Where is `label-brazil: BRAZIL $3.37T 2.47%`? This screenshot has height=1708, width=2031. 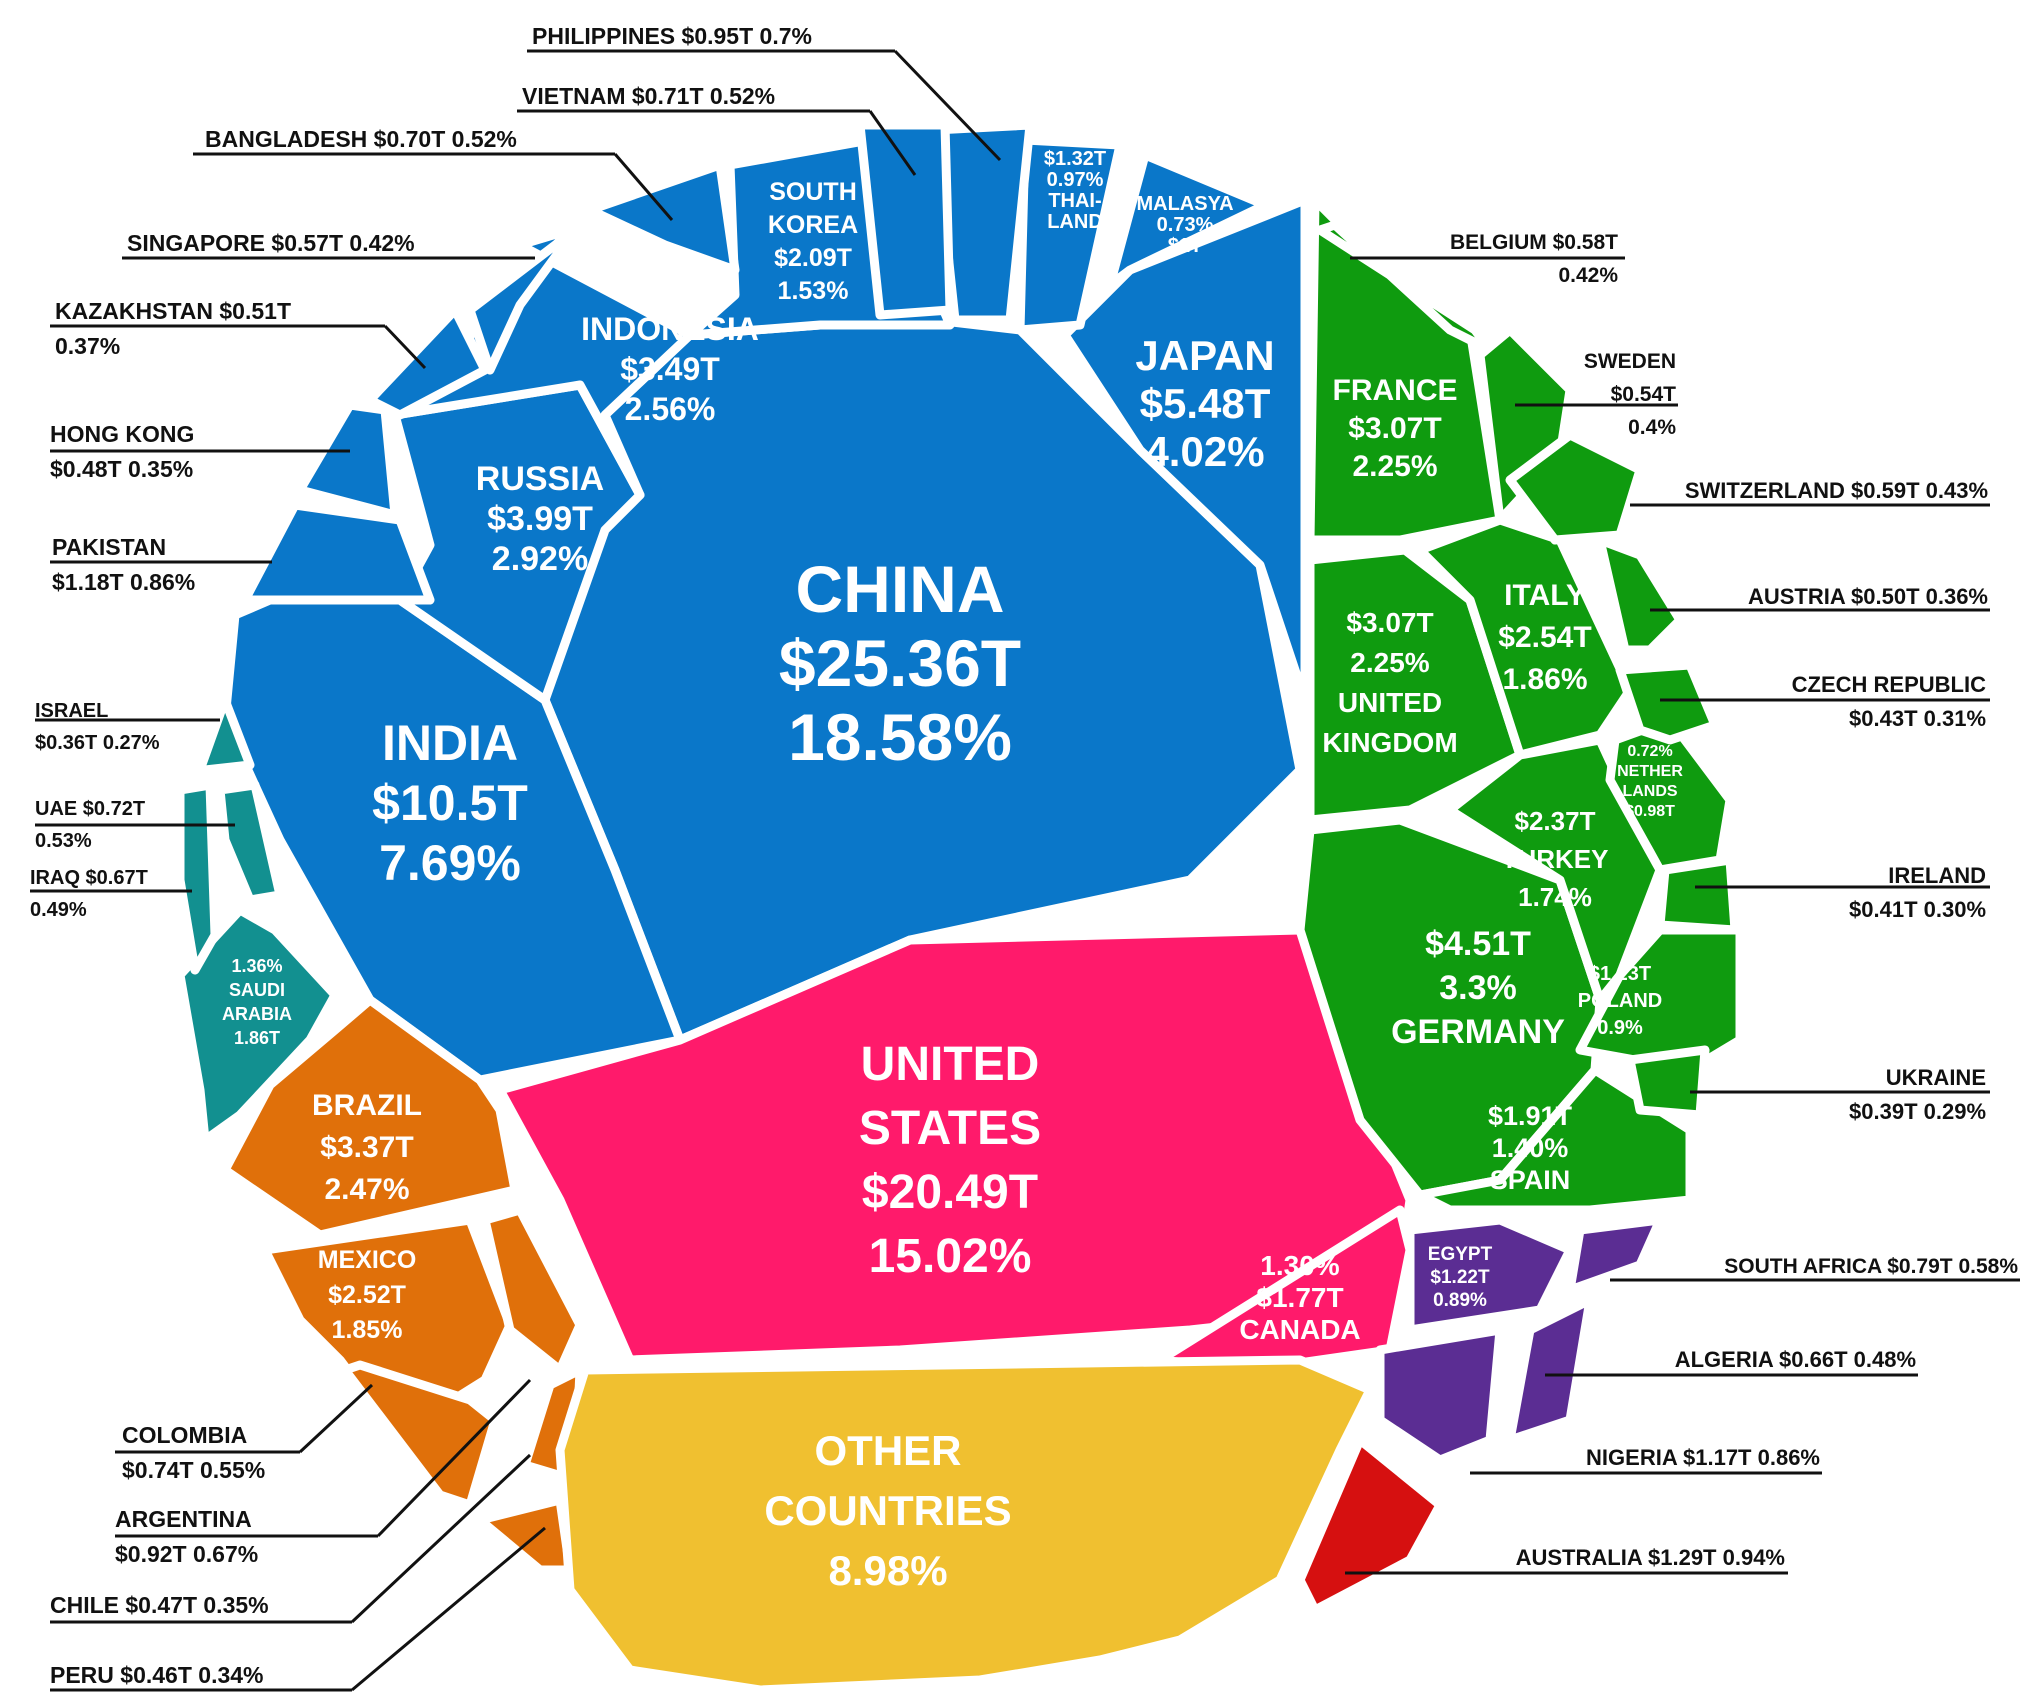
label-brazil: BRAZIL $3.37T 2.47% is located at coordinates (367, 1147).